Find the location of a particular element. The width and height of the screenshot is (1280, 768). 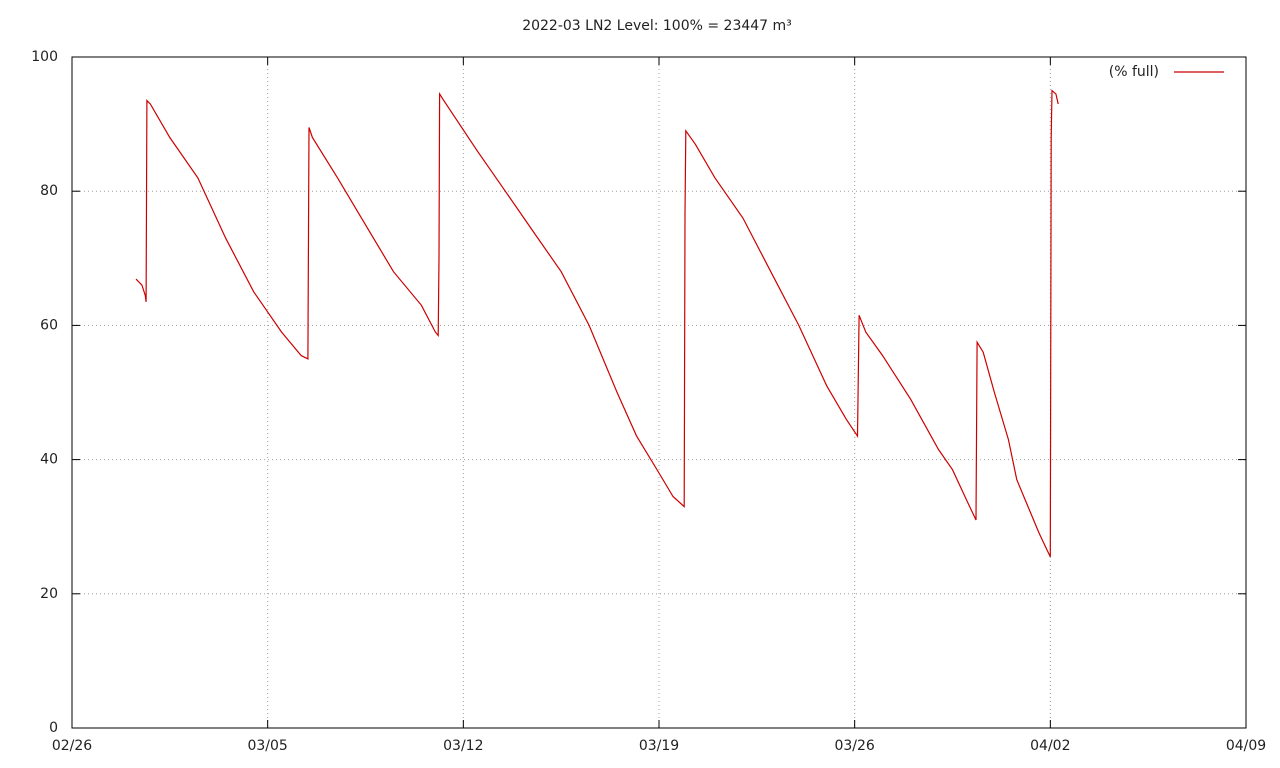

y-tick-label: 20 is located at coordinates (49, 594).